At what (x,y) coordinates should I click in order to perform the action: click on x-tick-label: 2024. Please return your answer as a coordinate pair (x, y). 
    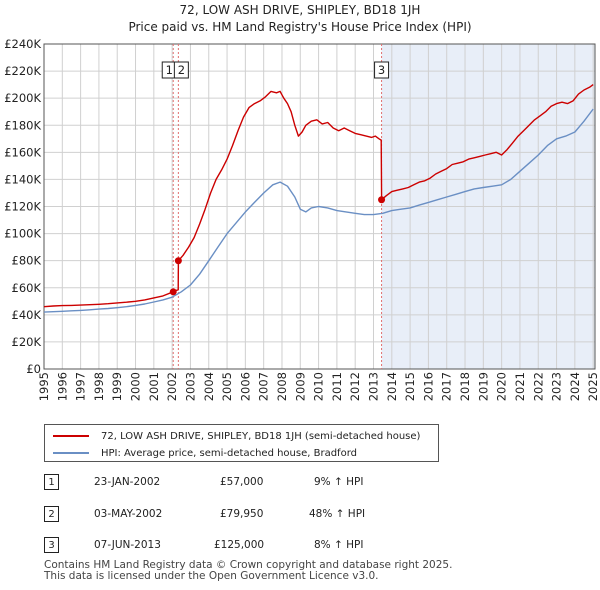
    Looking at the image, I should click on (575, 386).